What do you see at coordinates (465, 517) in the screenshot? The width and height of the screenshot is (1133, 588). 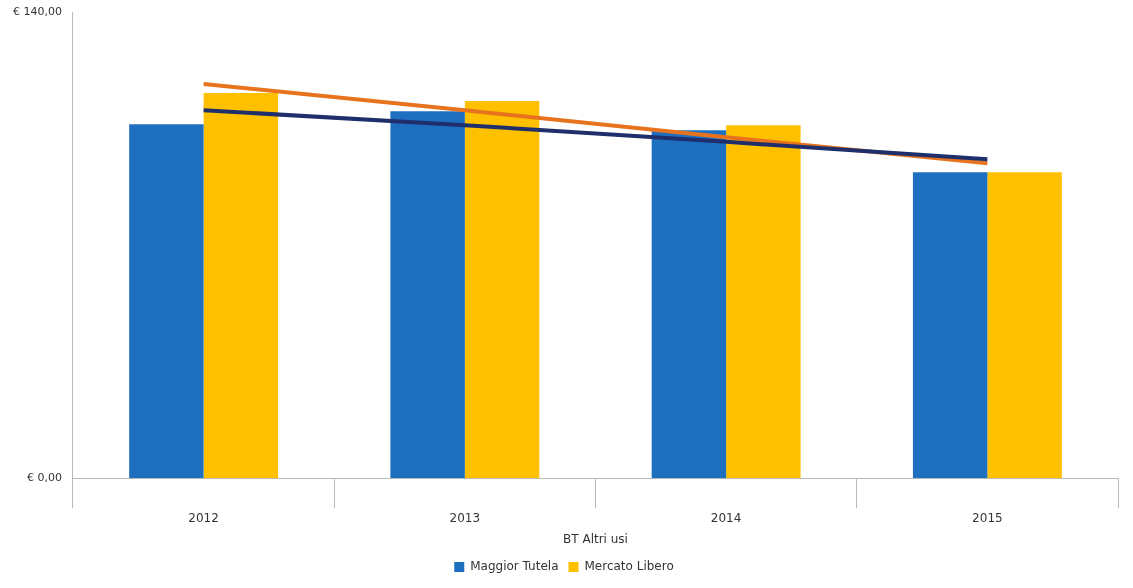 I see `x-tick-label: 2013` at bounding box center [465, 517].